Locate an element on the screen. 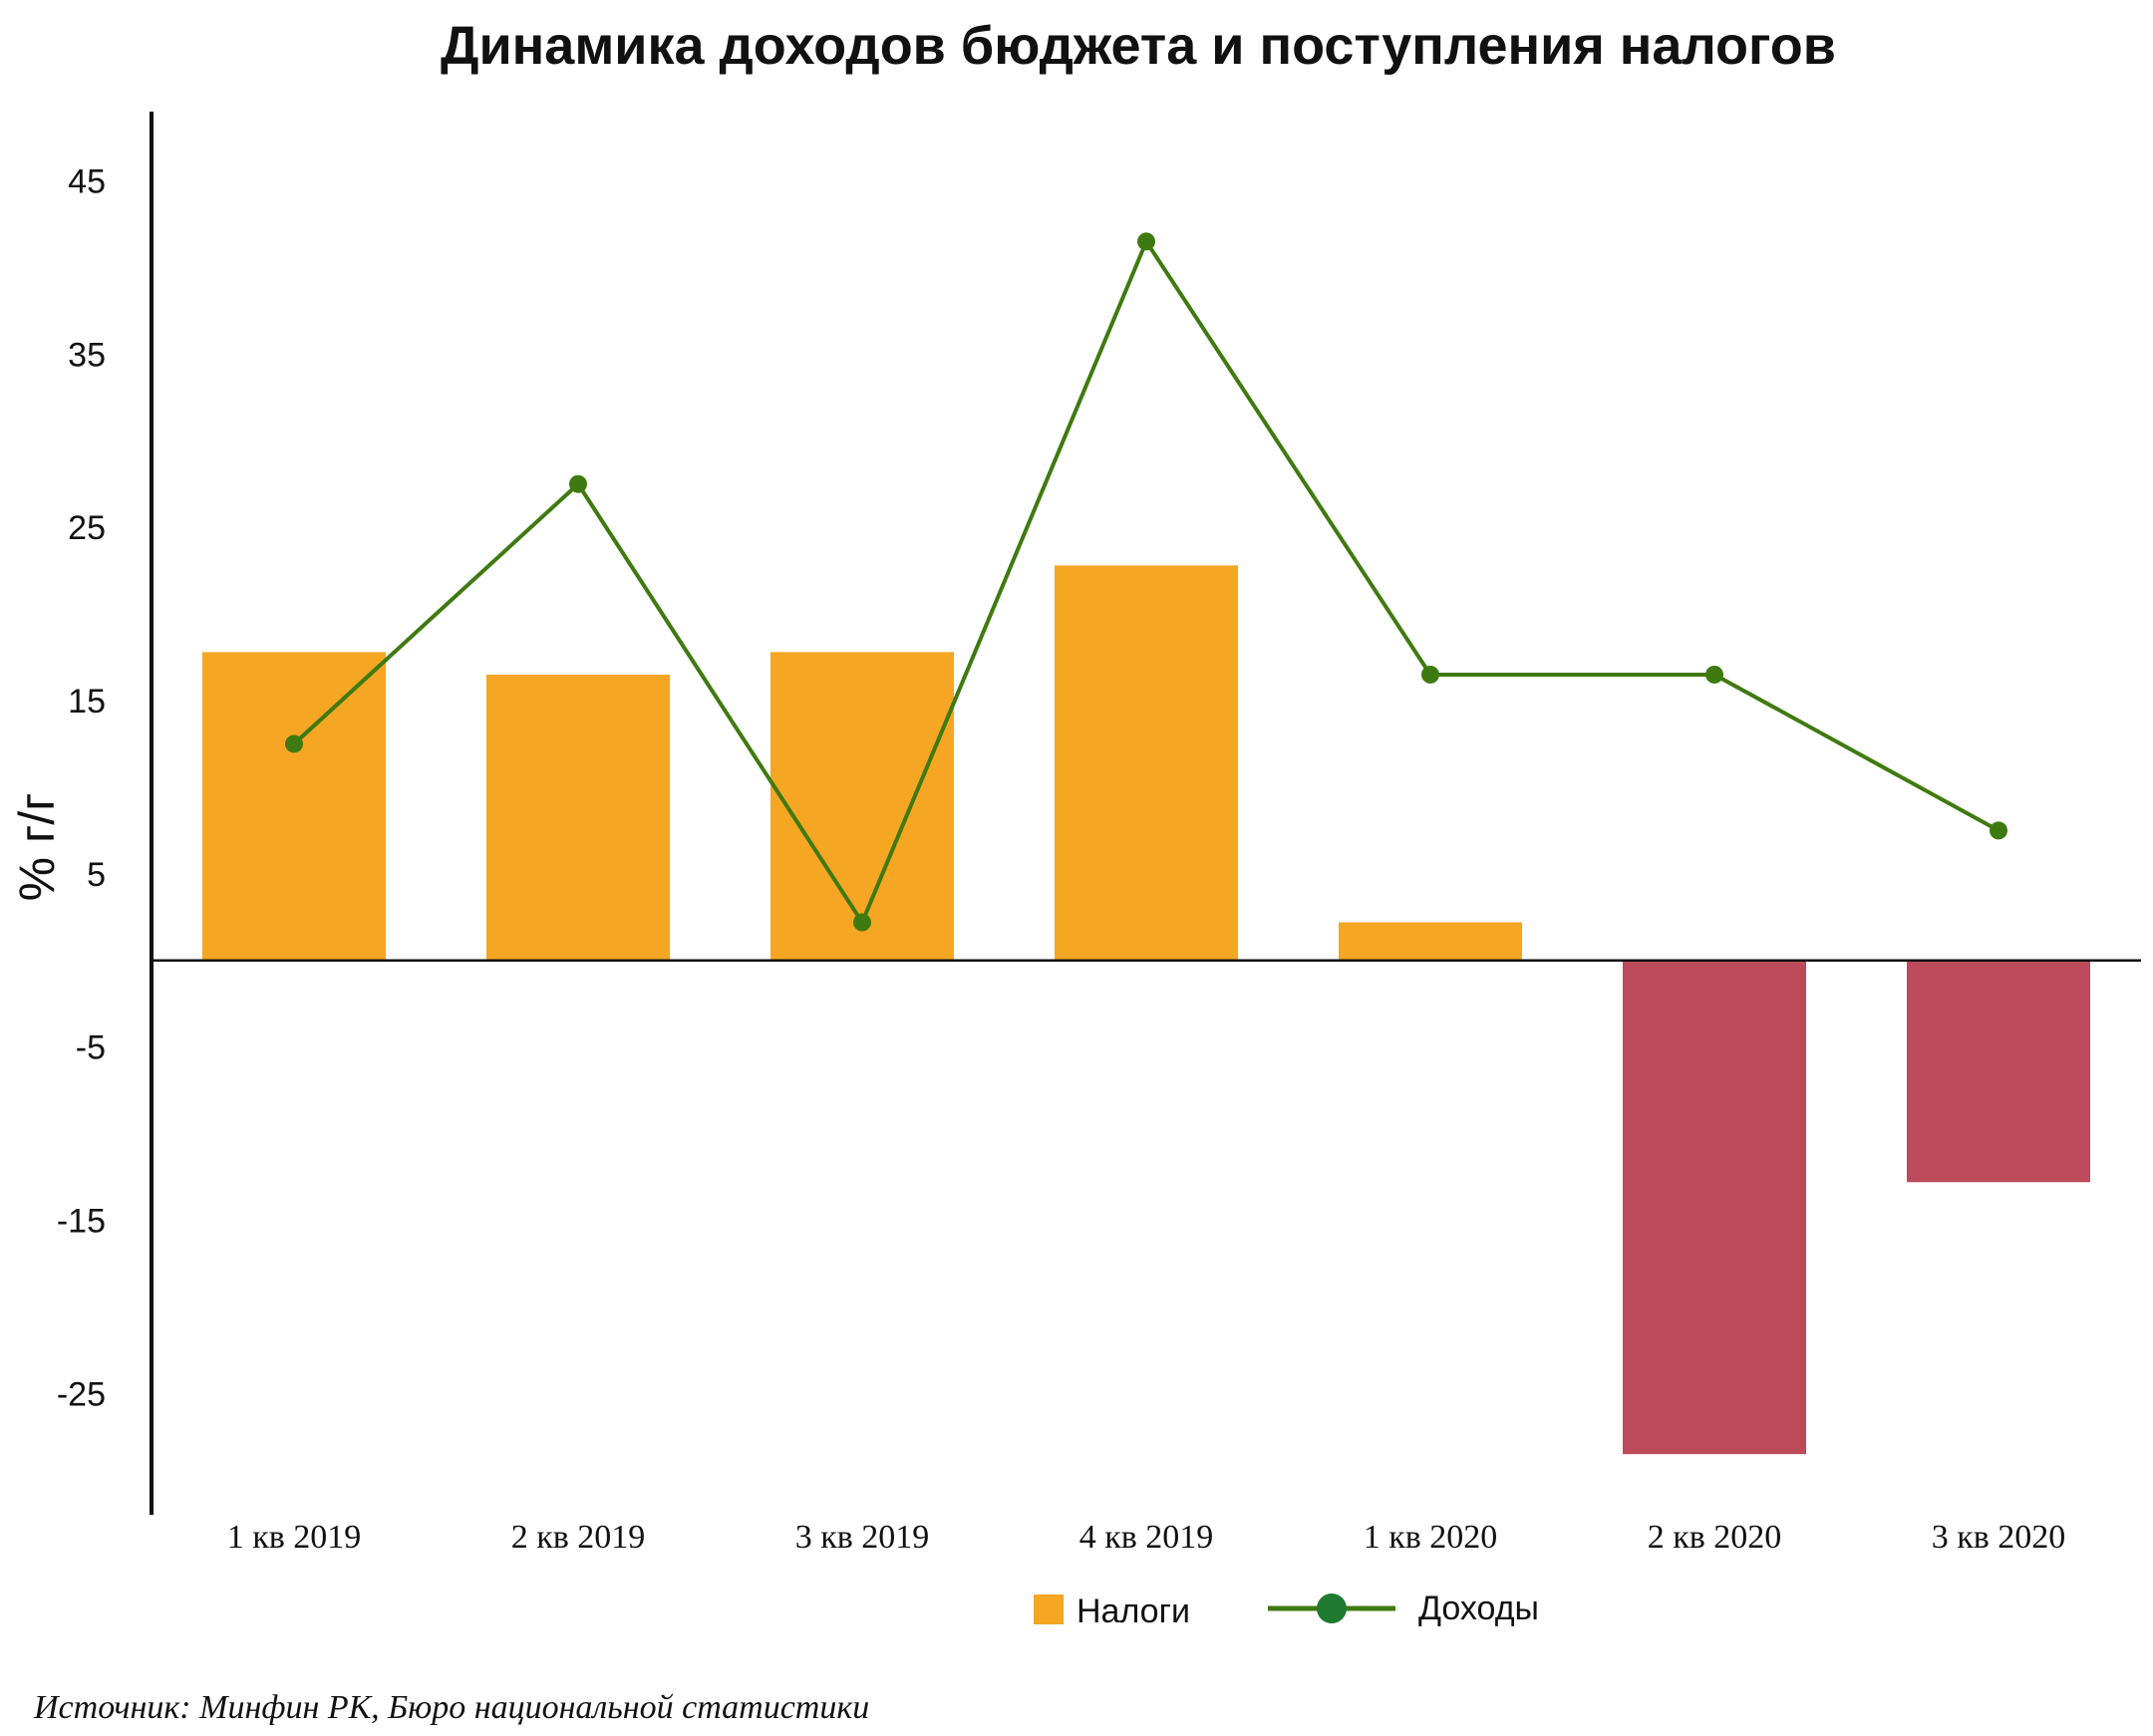 The width and height of the screenshot is (2153, 1736). y-tick-label: 15 is located at coordinates (87, 702).